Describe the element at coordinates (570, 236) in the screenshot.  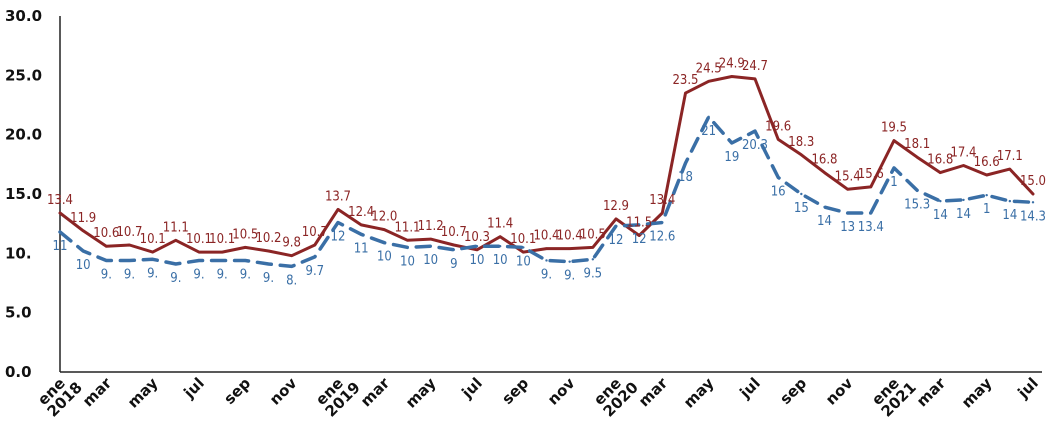
I see `data-label: 10.4` at that location.